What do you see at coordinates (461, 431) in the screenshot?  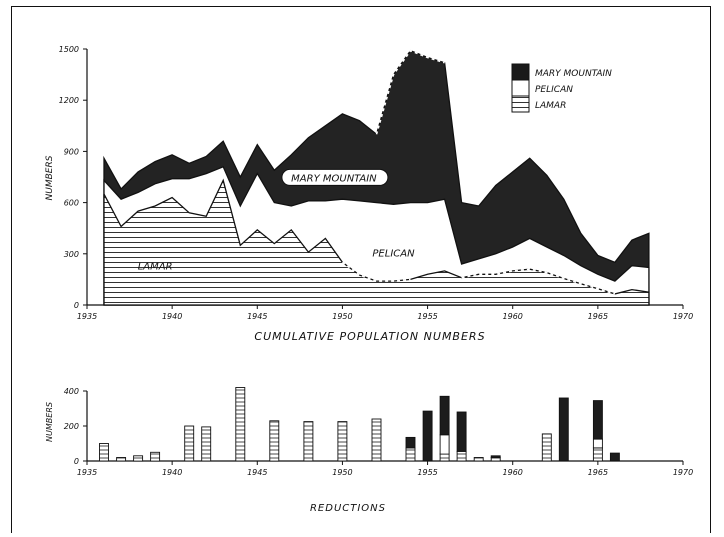 I see `bar-mary-mountain-1957` at bounding box center [461, 431].